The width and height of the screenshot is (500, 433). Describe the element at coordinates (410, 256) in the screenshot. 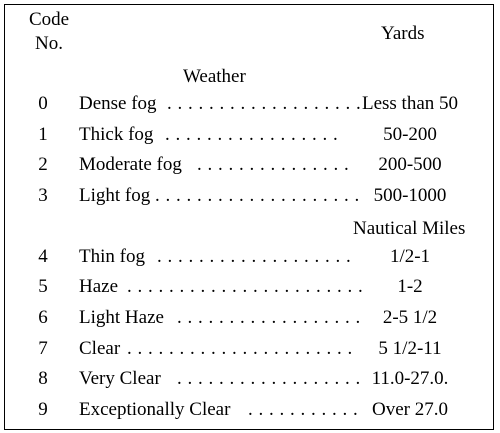

I see `row-value: 1/2-1` at that location.